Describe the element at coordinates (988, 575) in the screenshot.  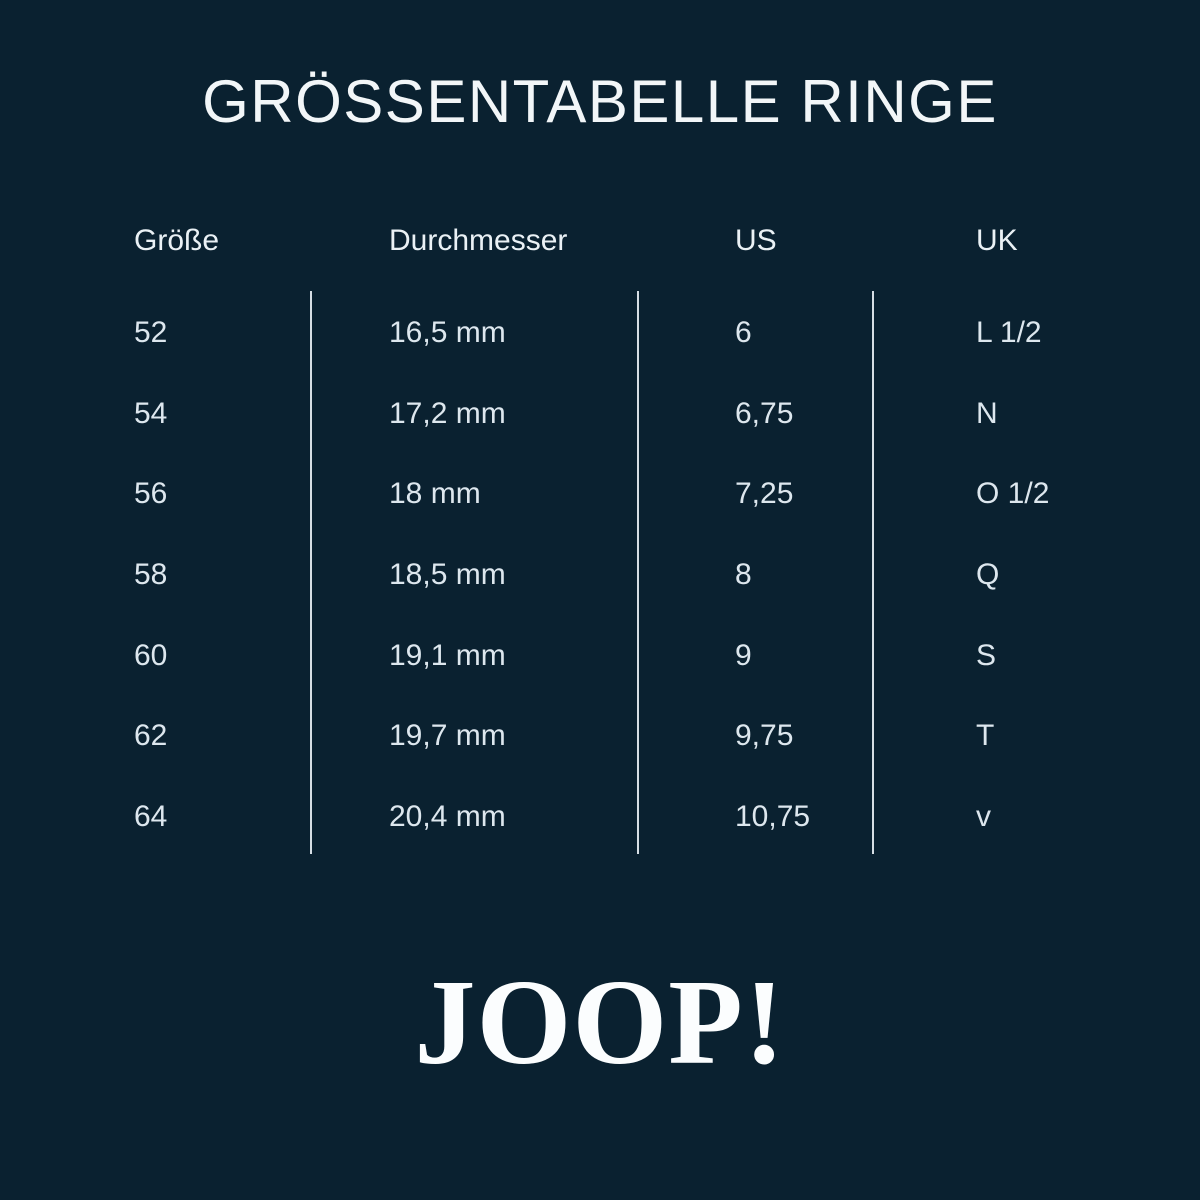
I see `cell-uk: Q` at that location.